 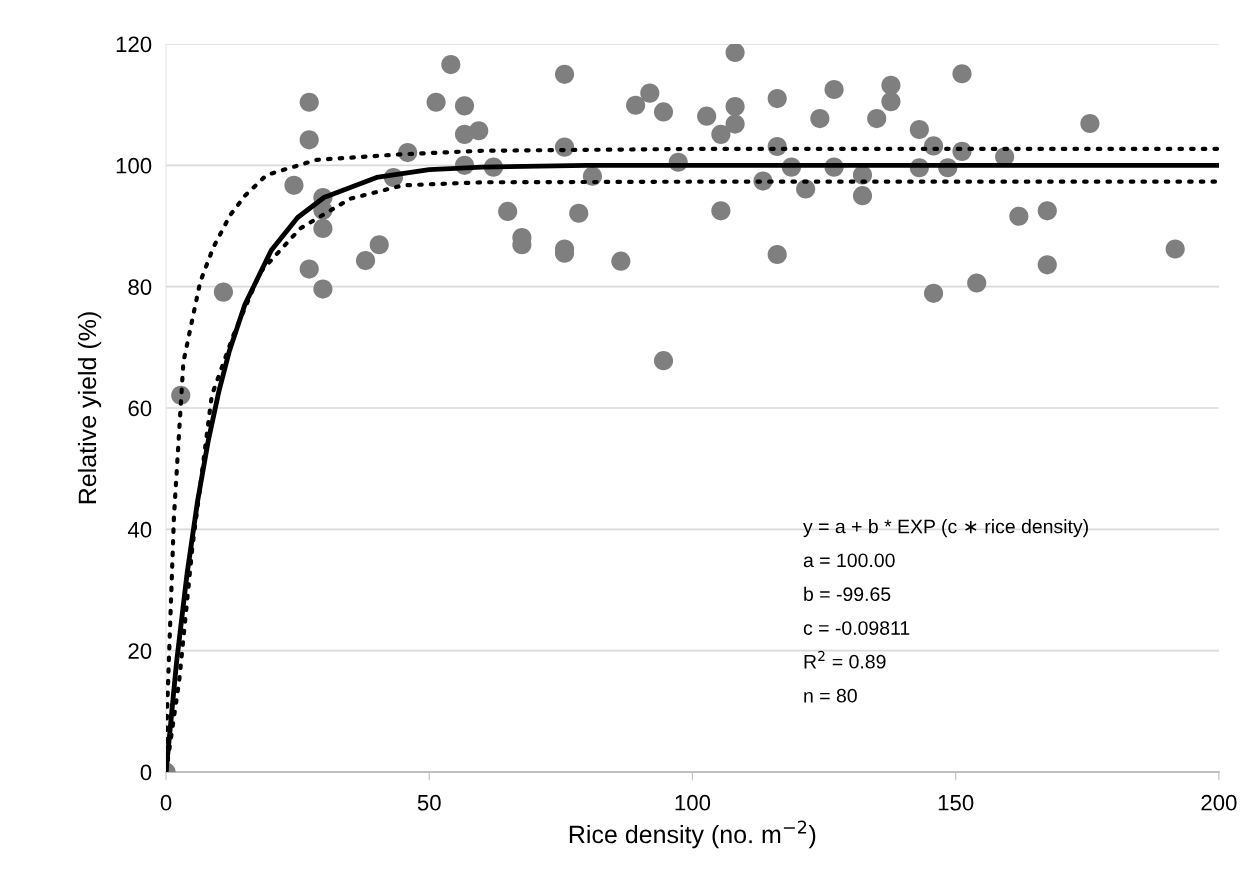 I want to click on y-tick-label: 80, so click(x=140, y=287).